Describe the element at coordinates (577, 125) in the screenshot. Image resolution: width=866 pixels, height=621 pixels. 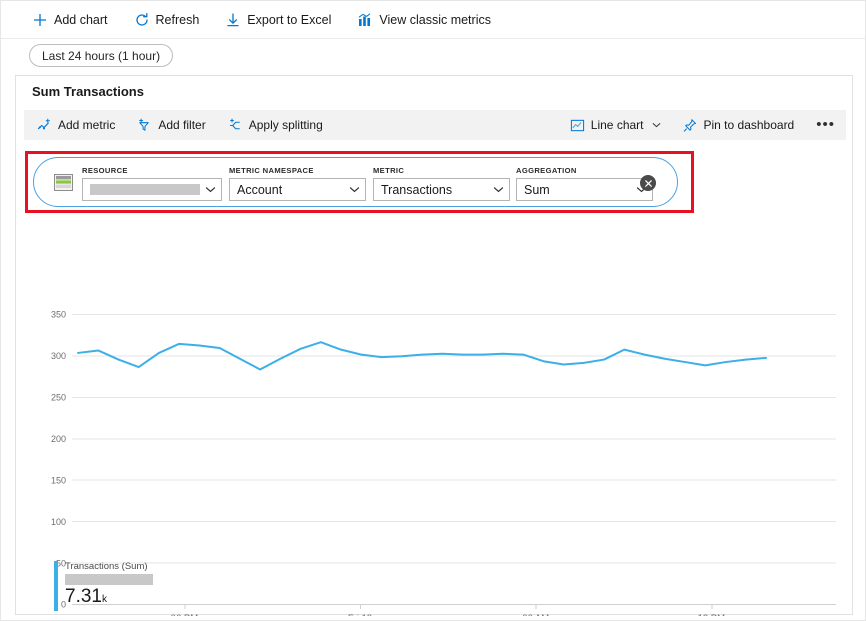
I see `line-chart-icon` at that location.